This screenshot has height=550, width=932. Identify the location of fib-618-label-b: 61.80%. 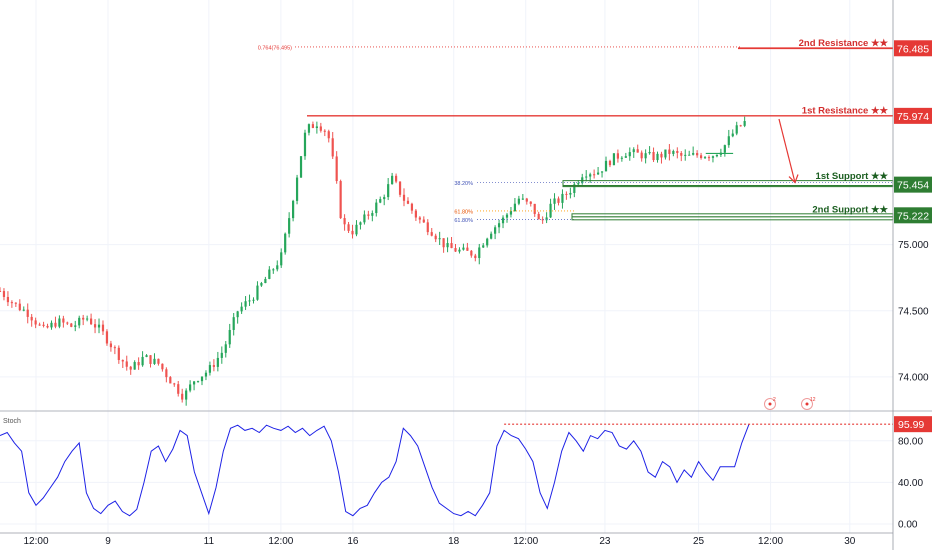
(463, 221).